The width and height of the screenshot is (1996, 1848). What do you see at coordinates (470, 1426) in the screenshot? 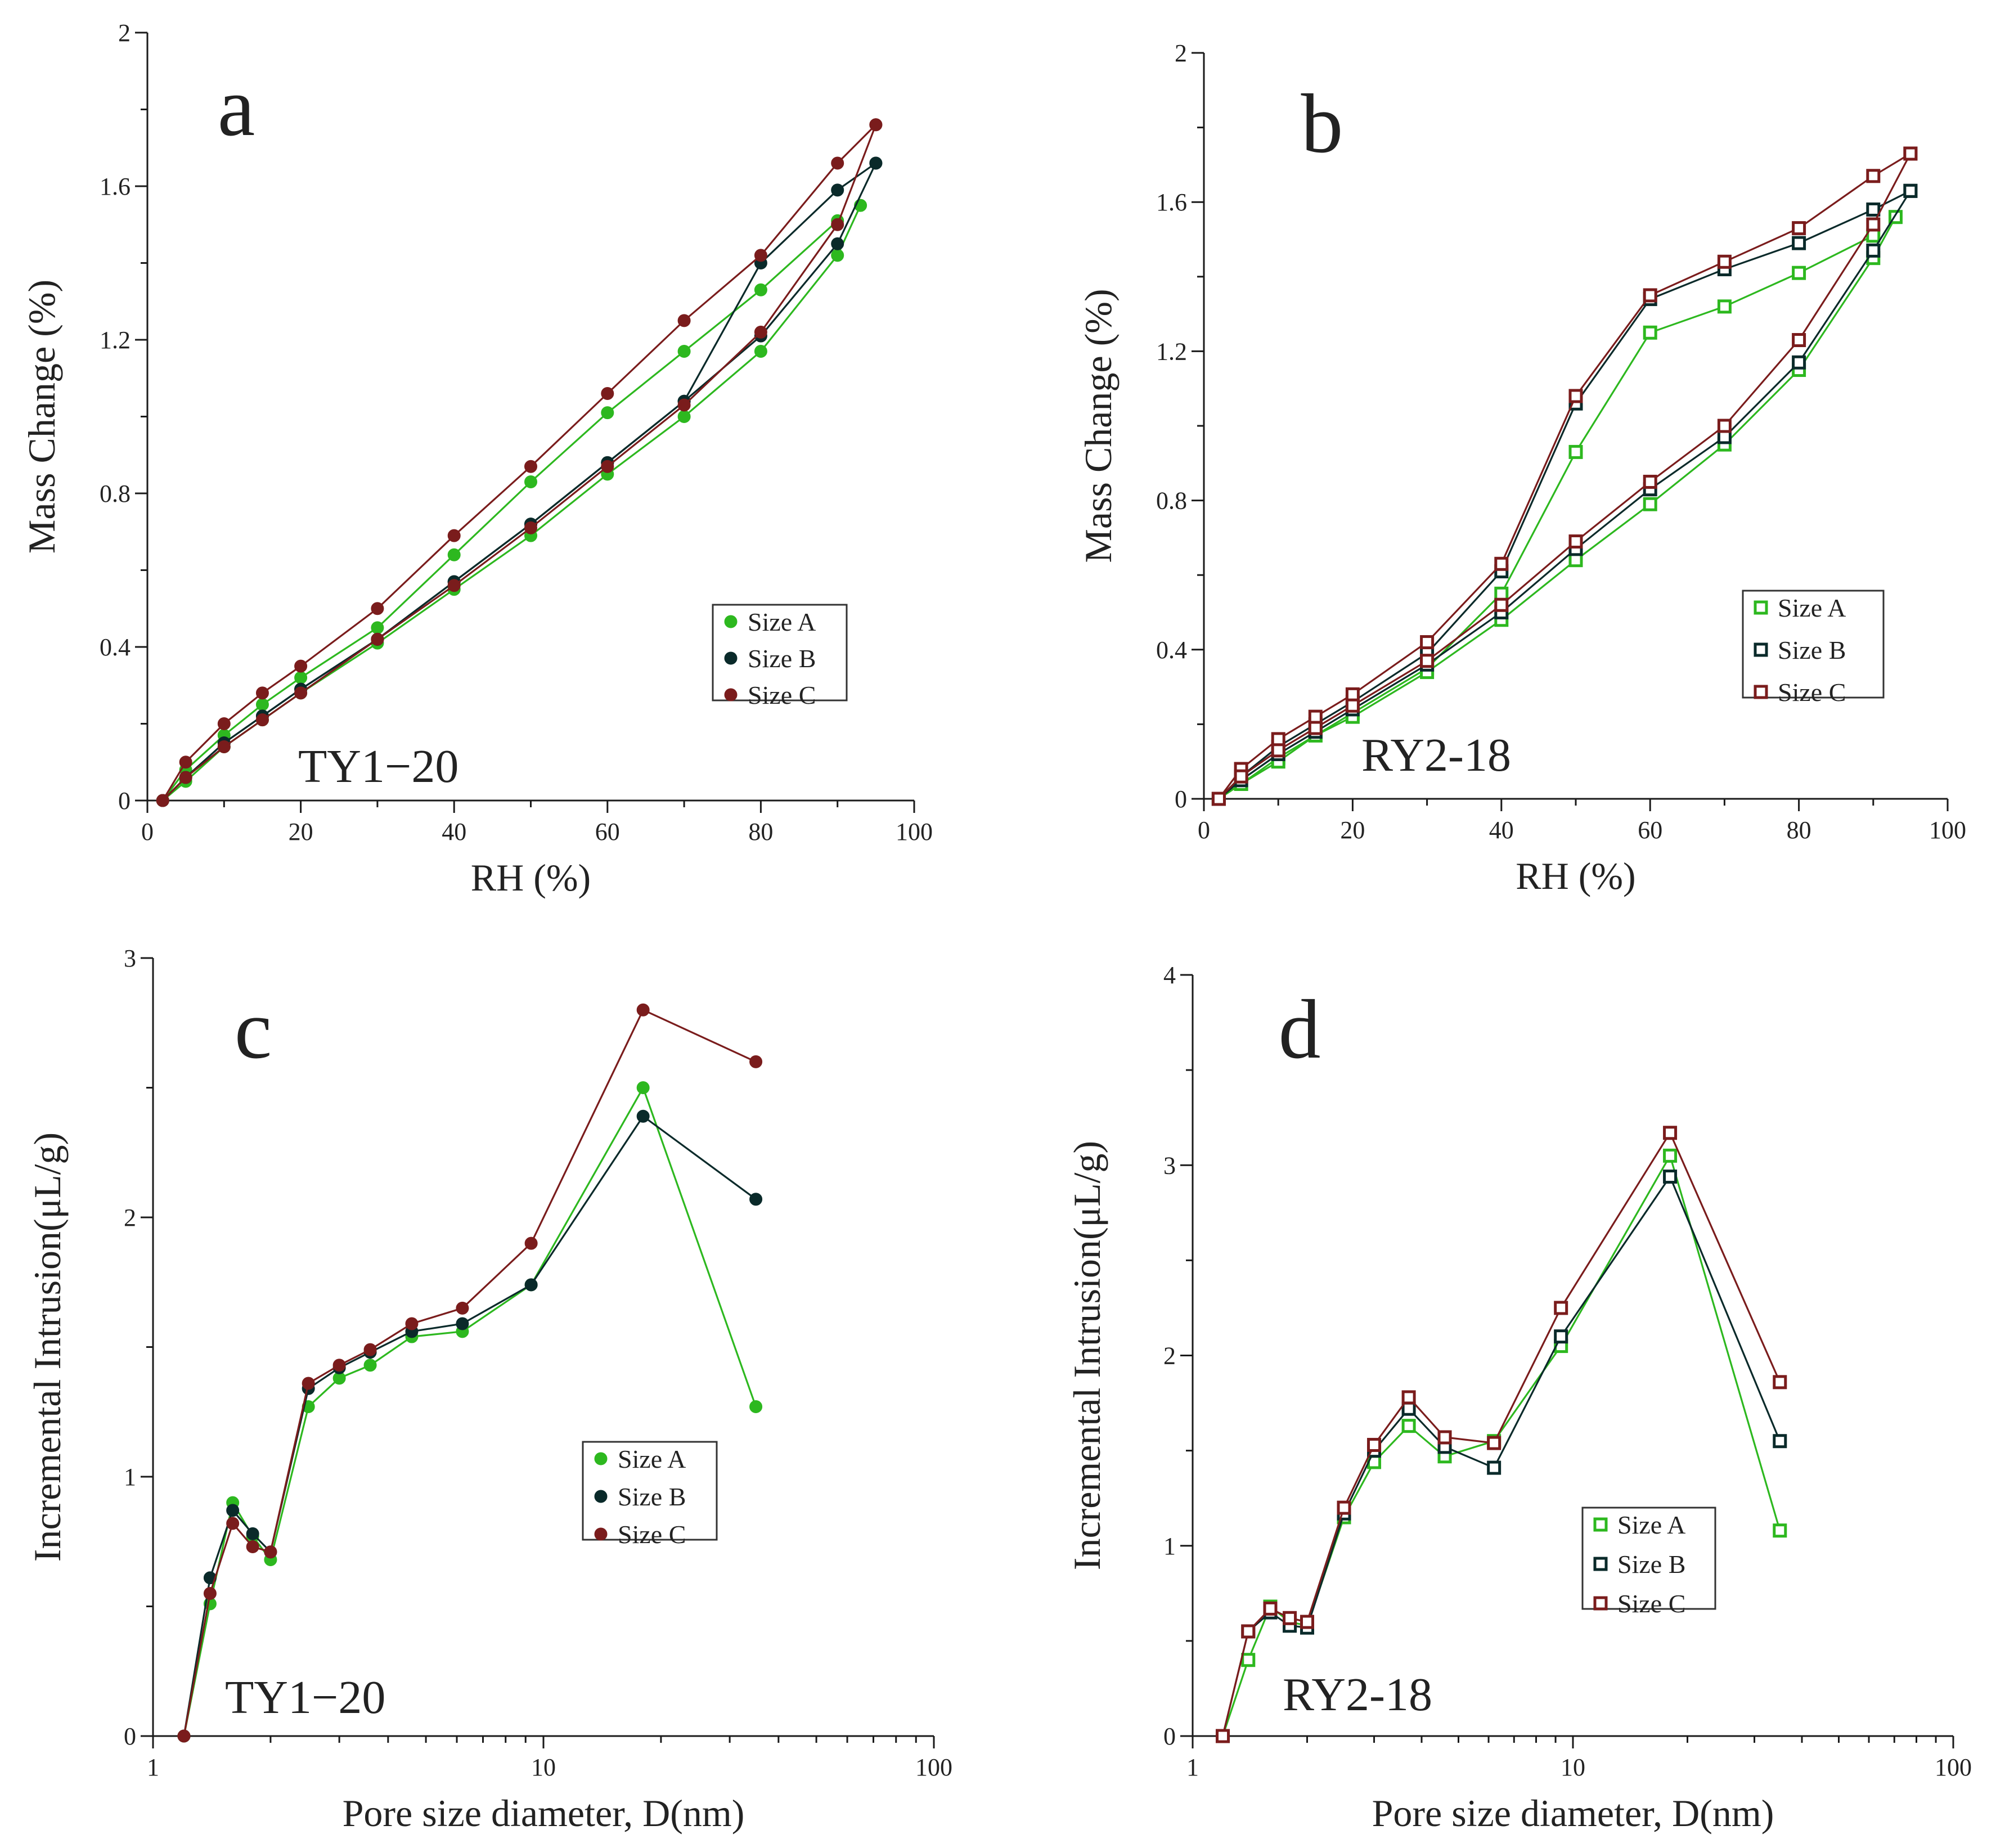
I see `series-size-b` at bounding box center [470, 1426].